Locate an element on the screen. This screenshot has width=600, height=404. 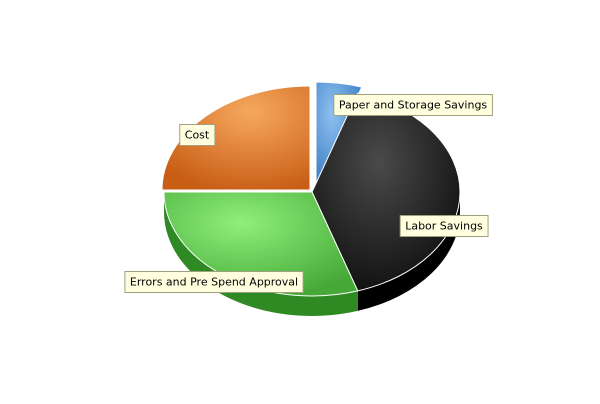
slice-label: Cost is located at coordinates (197, 135).